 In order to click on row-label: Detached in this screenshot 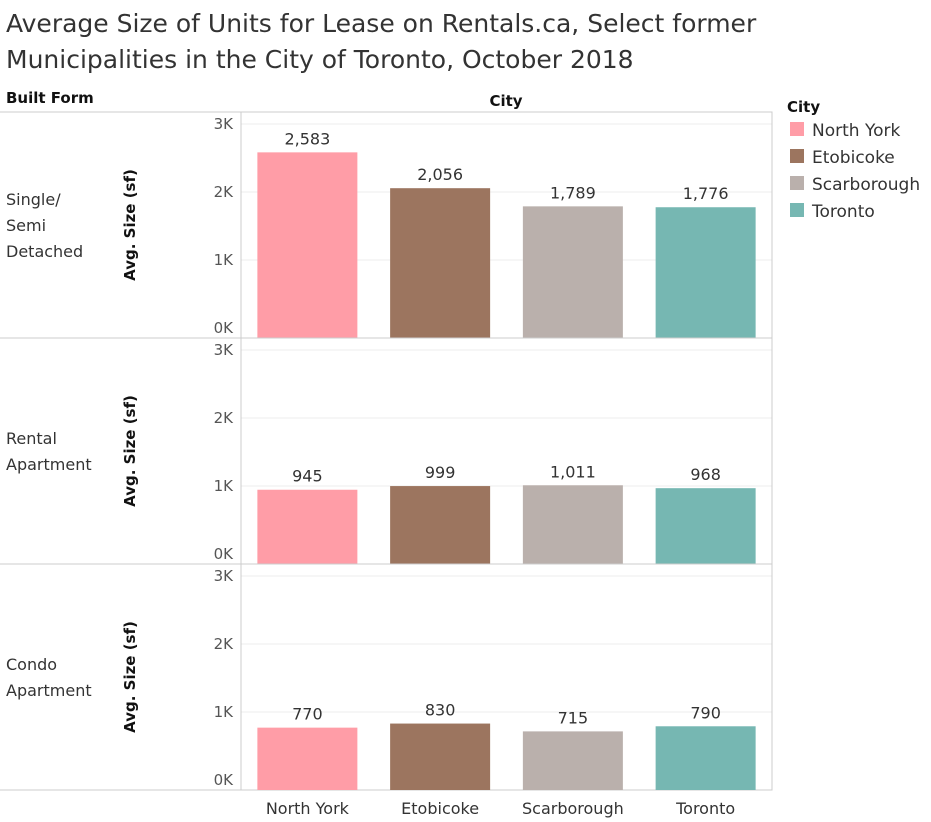, I will do `click(44, 251)`.